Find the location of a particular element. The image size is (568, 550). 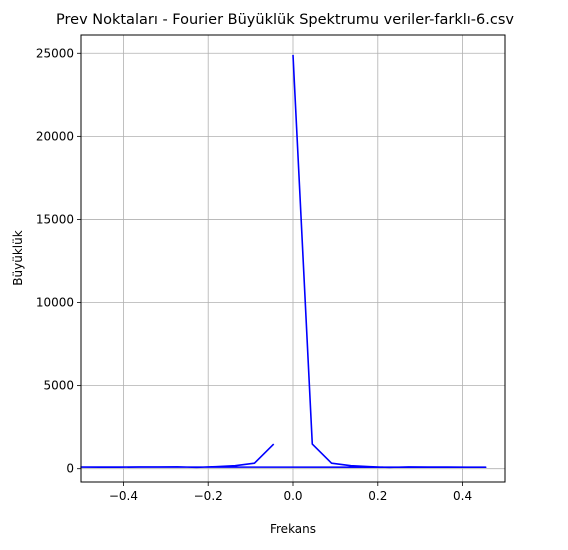

y-axis-label: Büyüklük is located at coordinates (18, 257).